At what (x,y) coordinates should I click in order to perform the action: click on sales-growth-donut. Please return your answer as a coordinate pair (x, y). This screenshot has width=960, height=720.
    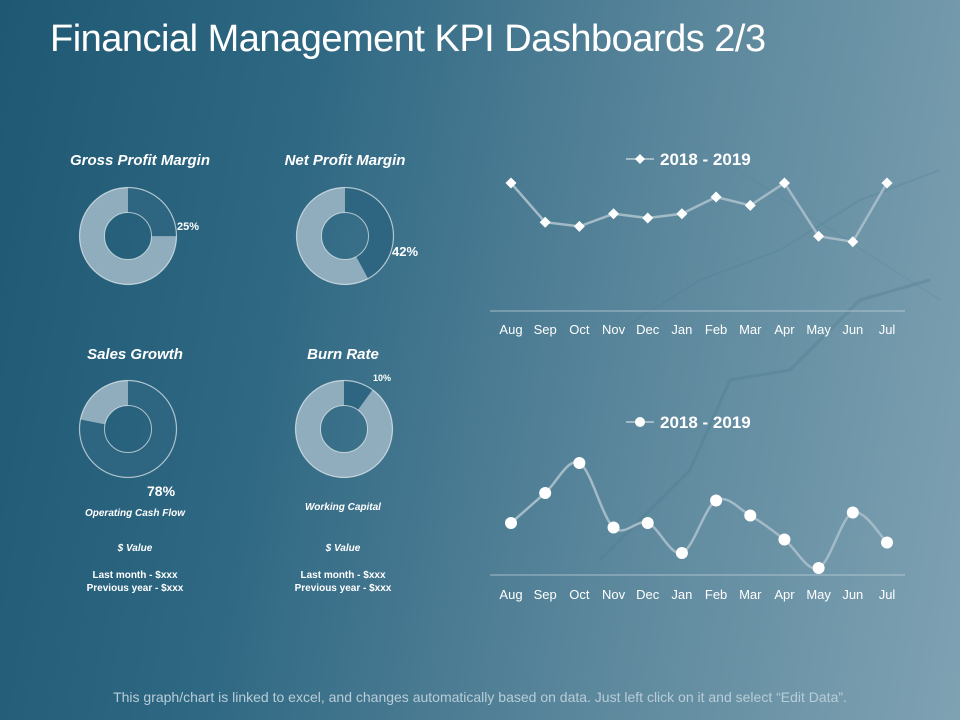
    Looking at the image, I should click on (128, 429).